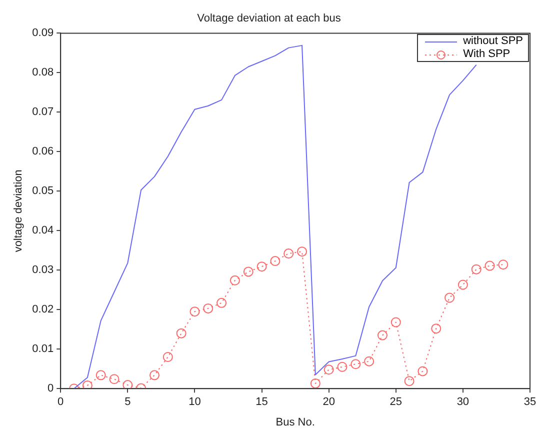 This screenshot has height=441, width=550. Describe the element at coordinates (43, 310) in the screenshot. I see `y-tick-label: 0.02` at that location.